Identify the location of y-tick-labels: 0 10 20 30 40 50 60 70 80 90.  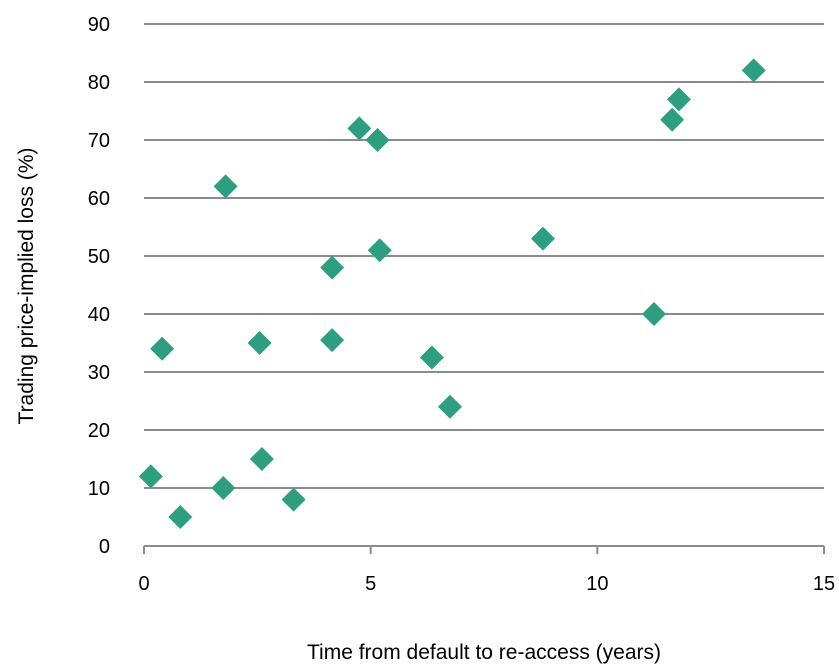
(99, 286).